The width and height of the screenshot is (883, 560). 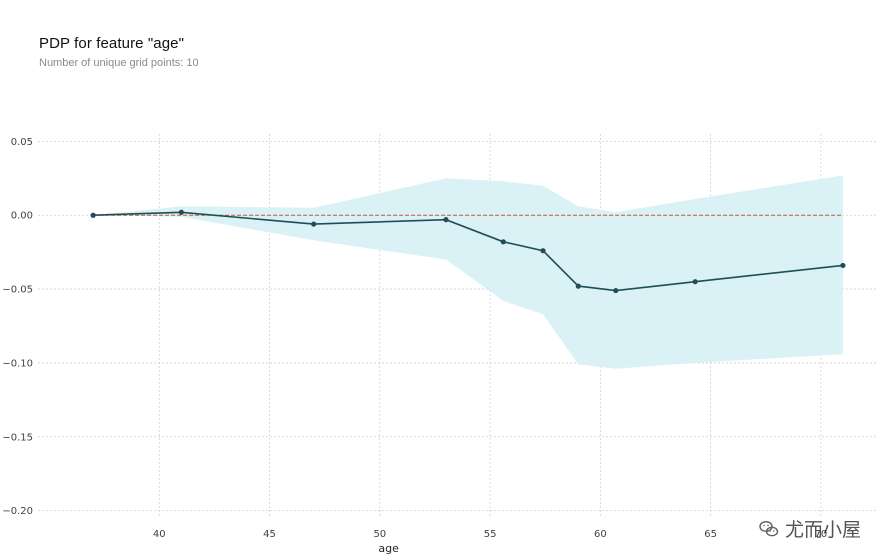 What do you see at coordinates (159, 534) in the screenshot?
I see `x-tick-label: 40` at bounding box center [159, 534].